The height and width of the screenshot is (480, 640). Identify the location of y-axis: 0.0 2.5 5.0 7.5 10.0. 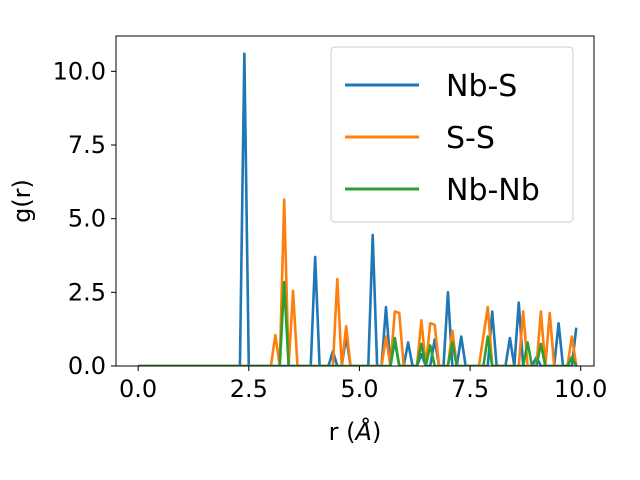
(84, 218).